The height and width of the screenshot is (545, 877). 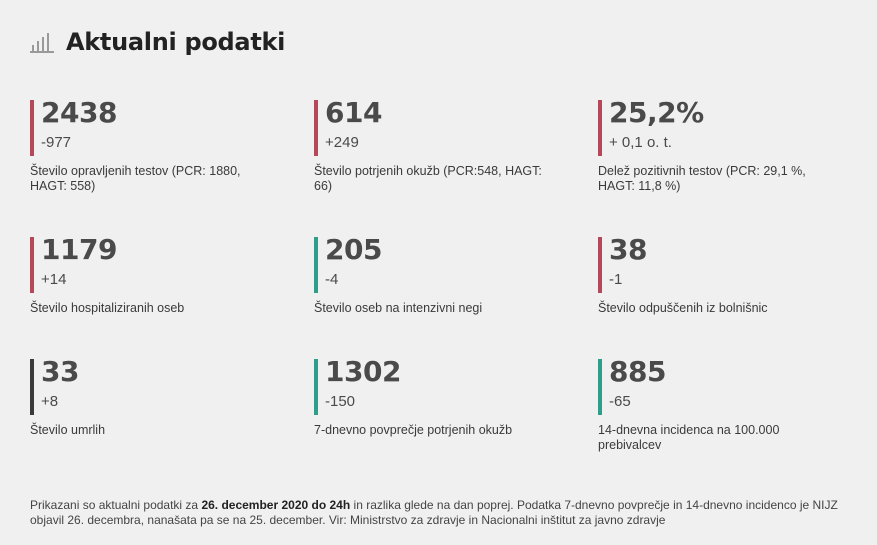 I want to click on stat-value: 1179, so click(x=79, y=249).